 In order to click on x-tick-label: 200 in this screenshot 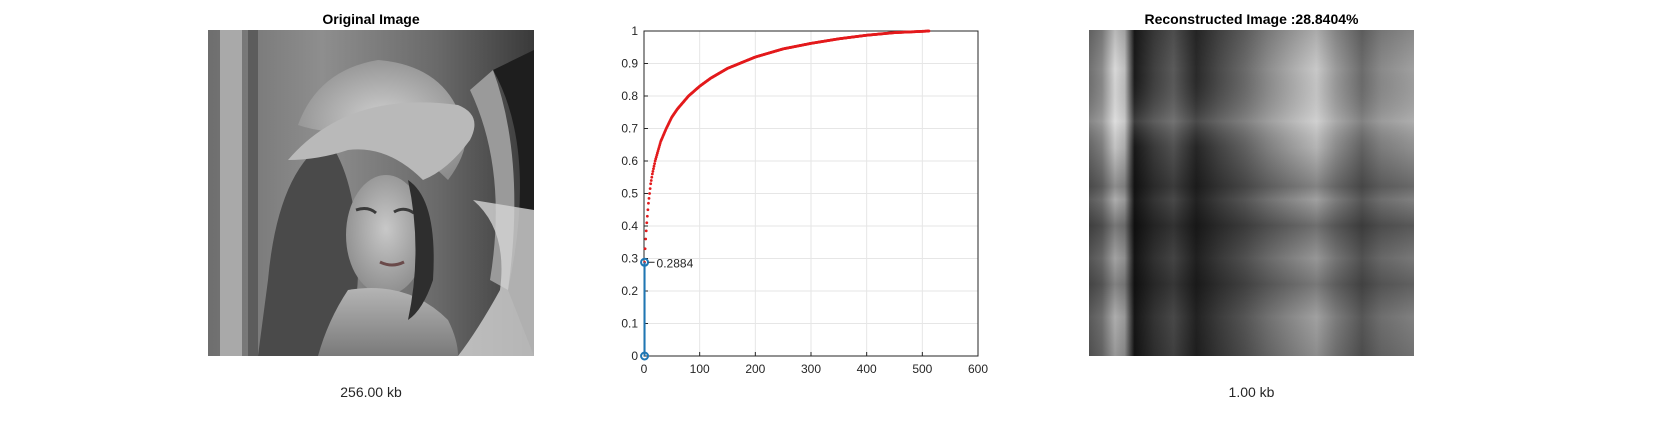, I will do `click(755, 369)`.